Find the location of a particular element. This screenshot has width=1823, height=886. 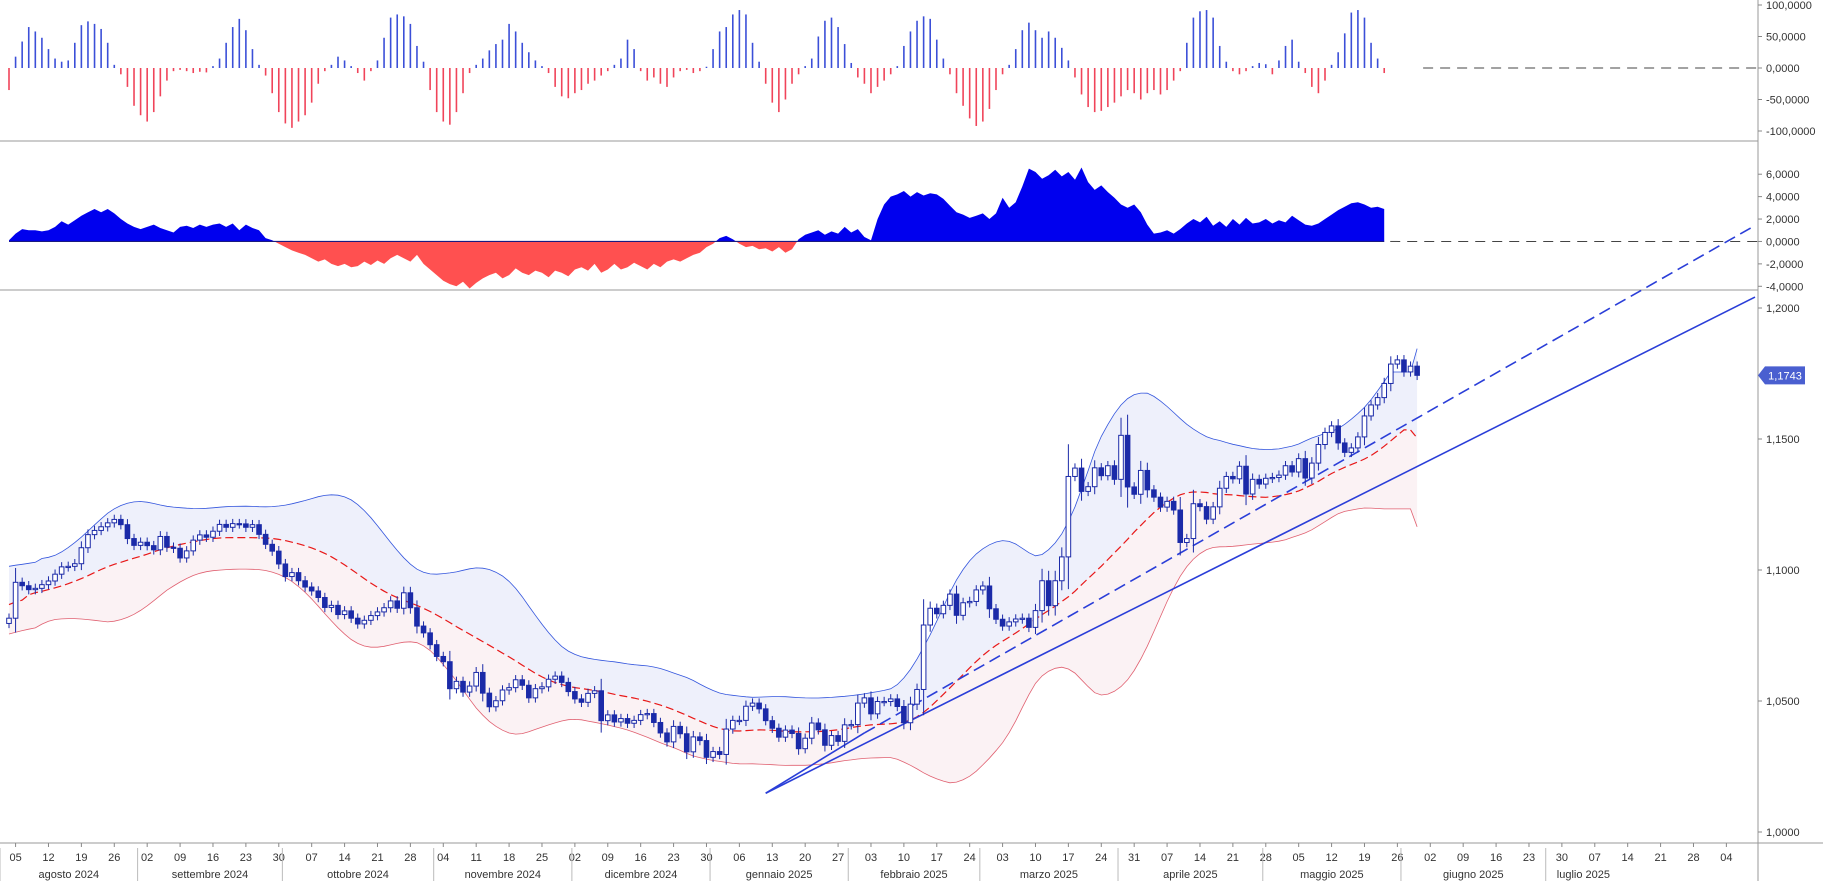

day-tick-label: 09 is located at coordinates (608, 858).